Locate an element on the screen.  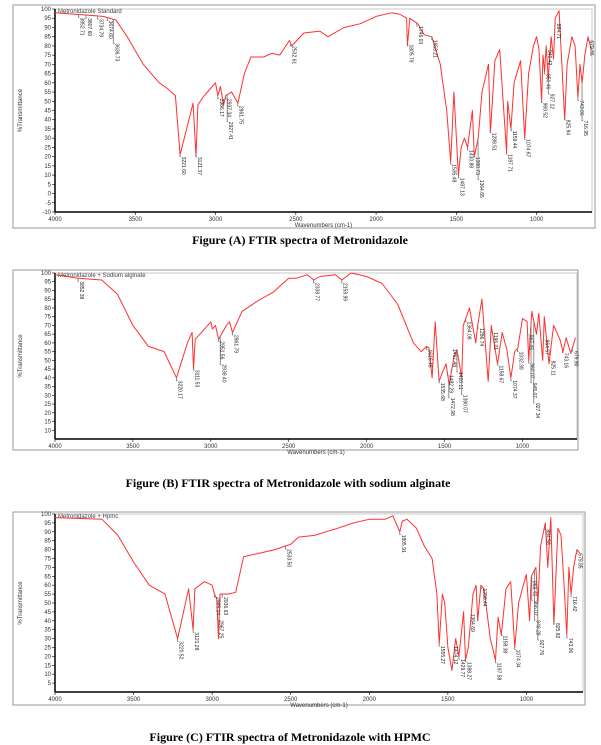
peak-label: 1474.12 is located at coordinates (455, 655).